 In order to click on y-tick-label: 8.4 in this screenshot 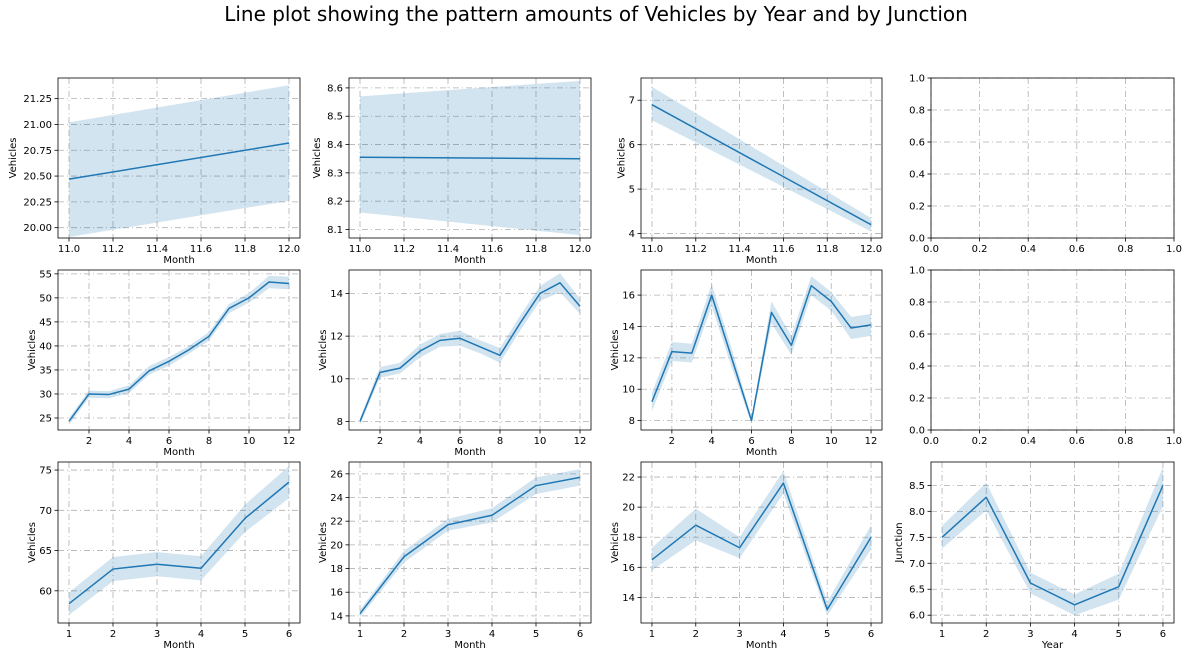, I will do `click(335, 145)`.